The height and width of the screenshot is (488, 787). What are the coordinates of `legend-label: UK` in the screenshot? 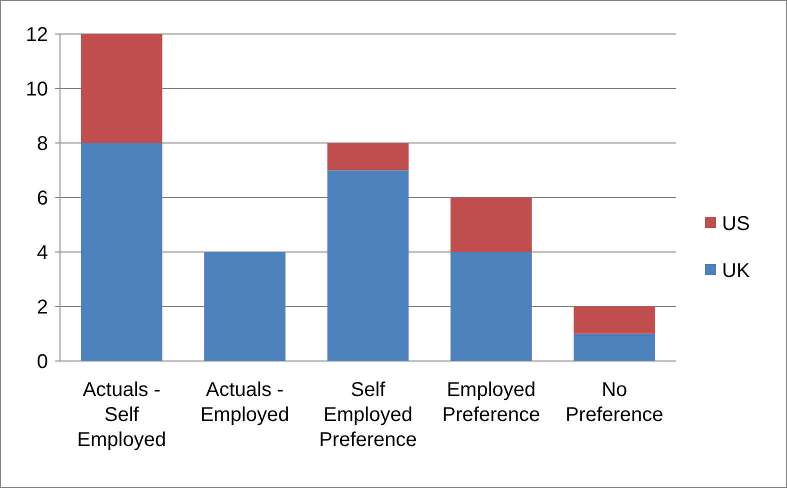 It's located at (736, 271).